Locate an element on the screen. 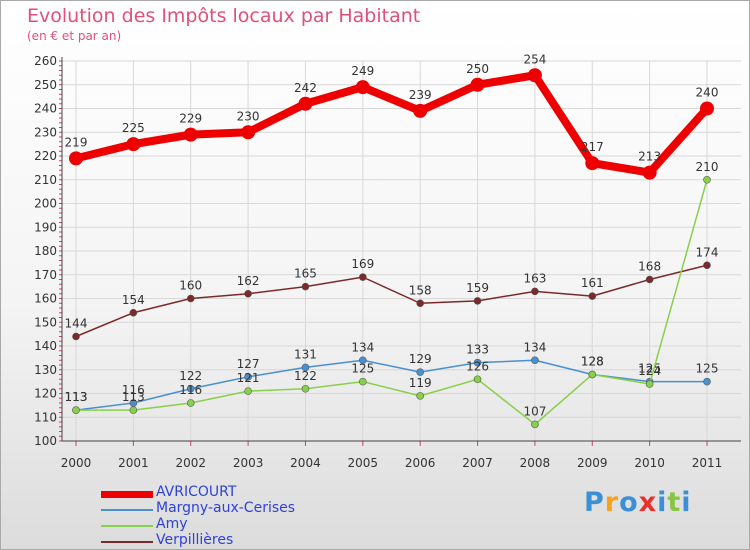 This screenshot has height=550, width=750. y-tick-label: 120 is located at coordinates (45, 394).